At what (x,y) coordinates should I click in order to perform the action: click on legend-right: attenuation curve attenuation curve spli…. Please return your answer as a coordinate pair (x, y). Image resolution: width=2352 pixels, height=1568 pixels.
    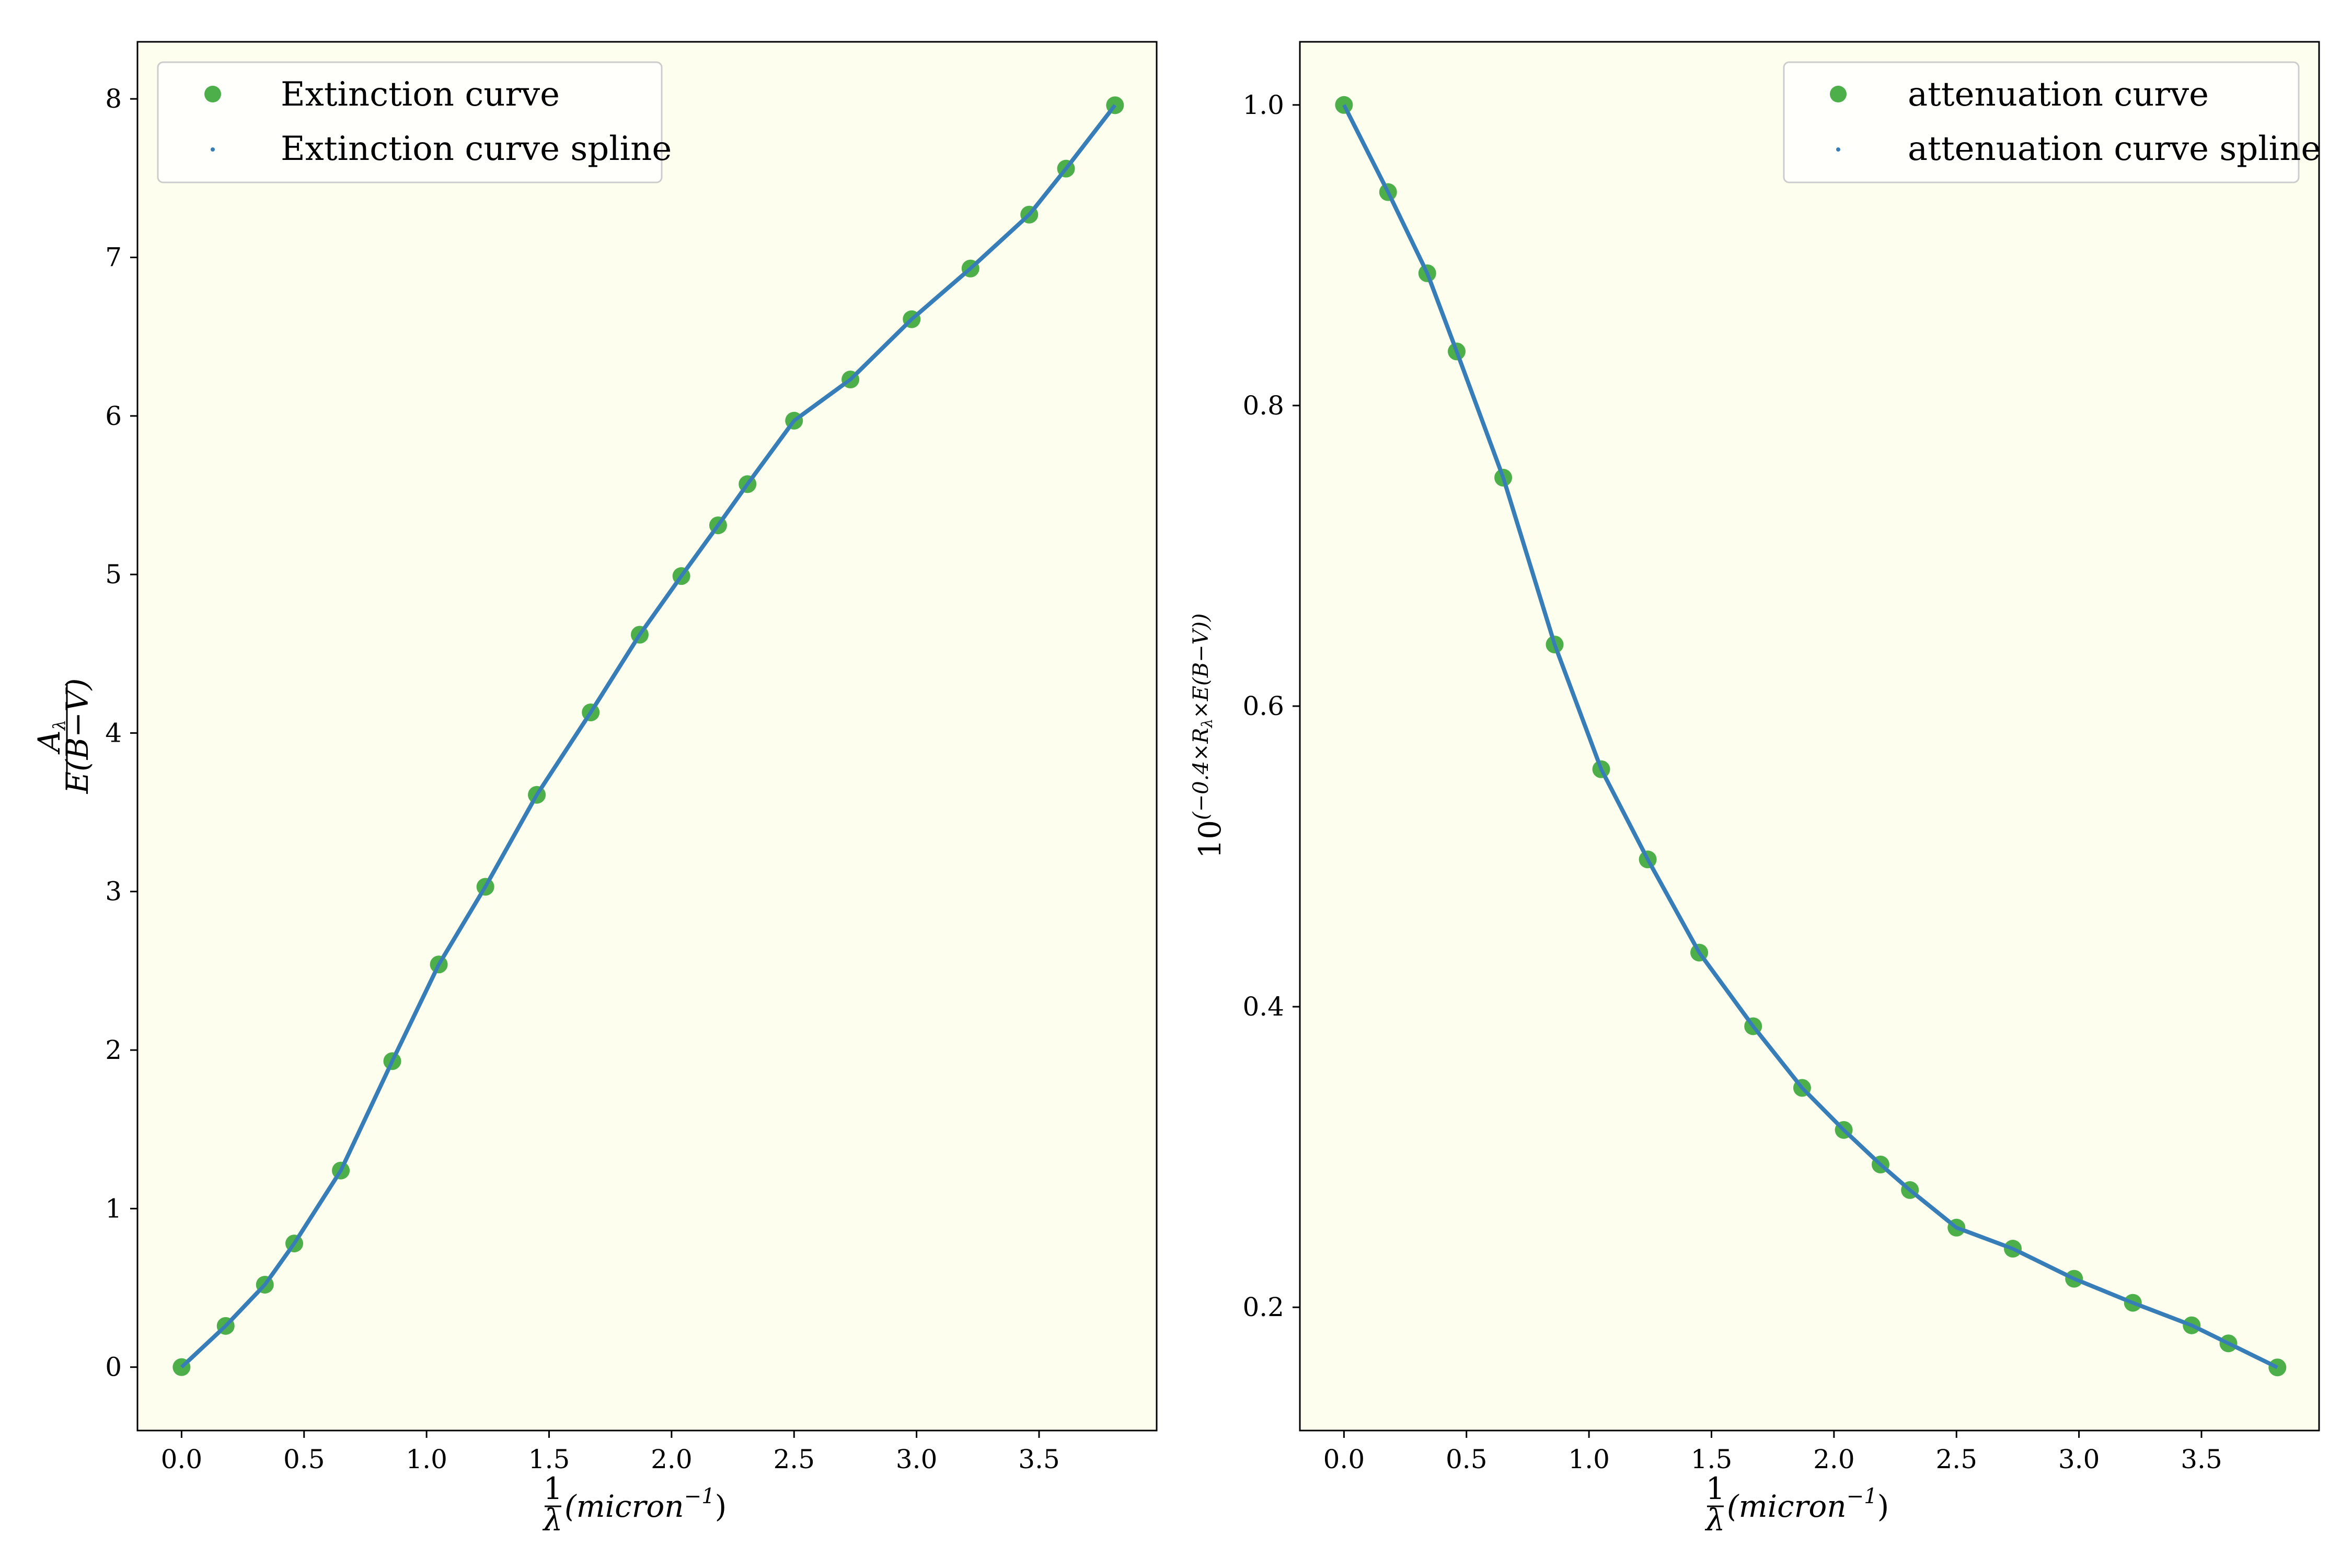
    Looking at the image, I should click on (2052, 122).